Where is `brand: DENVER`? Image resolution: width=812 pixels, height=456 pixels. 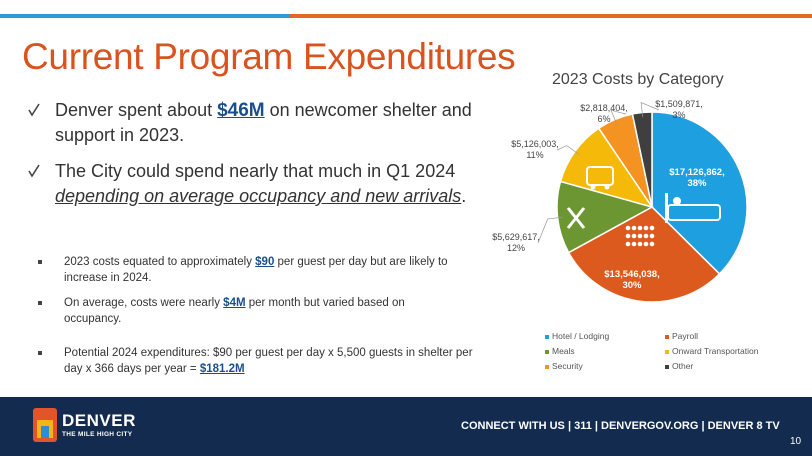
brand: DENVER is located at coordinates (99, 420).